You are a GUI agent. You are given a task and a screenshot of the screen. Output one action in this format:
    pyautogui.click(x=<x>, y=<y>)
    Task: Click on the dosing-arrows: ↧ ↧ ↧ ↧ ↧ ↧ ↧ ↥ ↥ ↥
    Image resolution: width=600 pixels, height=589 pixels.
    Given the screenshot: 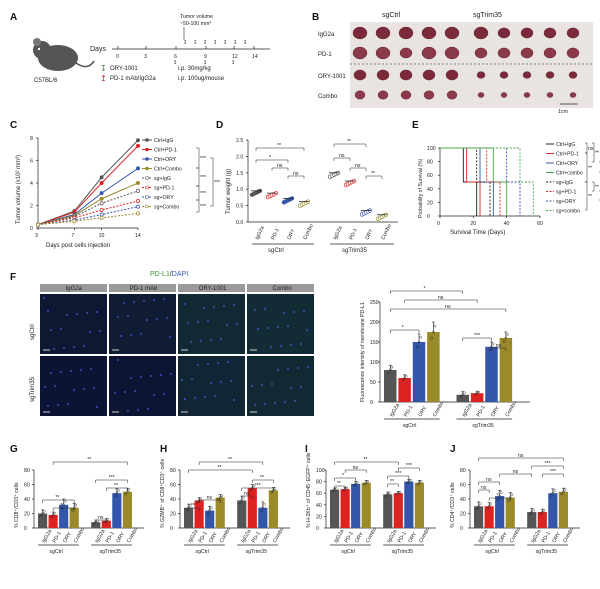 What is the action you would take?
    pyautogui.click(x=210, y=53)
    